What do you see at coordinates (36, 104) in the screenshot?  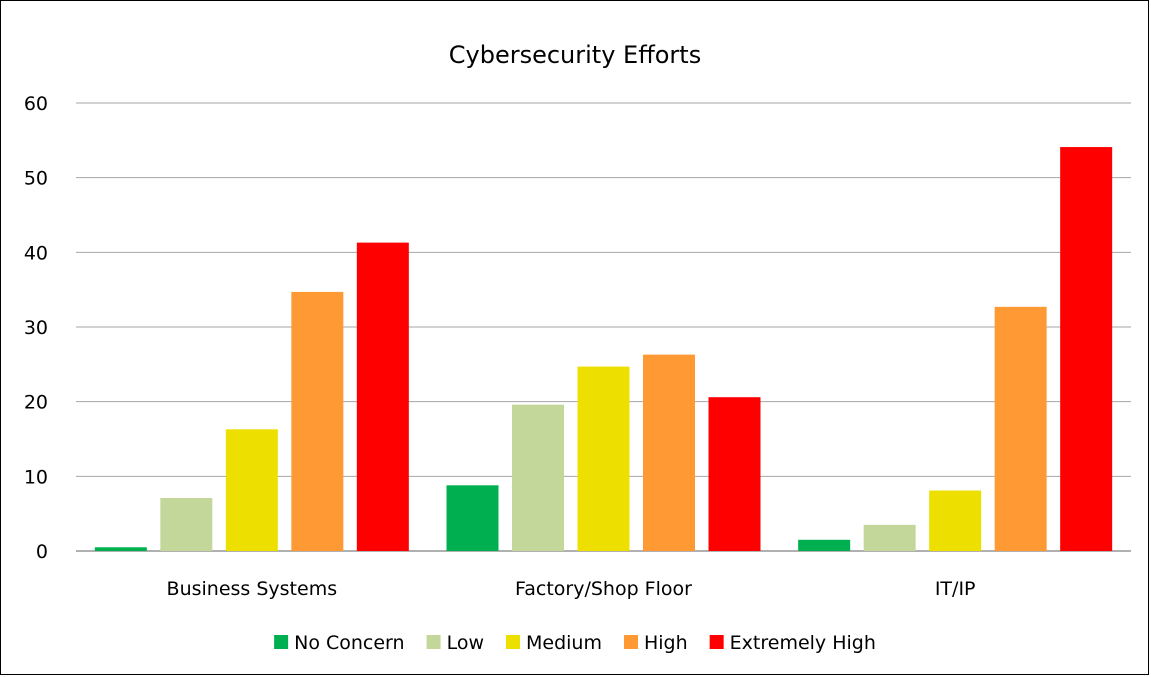 I see `y-tick-label: 60` at bounding box center [36, 104].